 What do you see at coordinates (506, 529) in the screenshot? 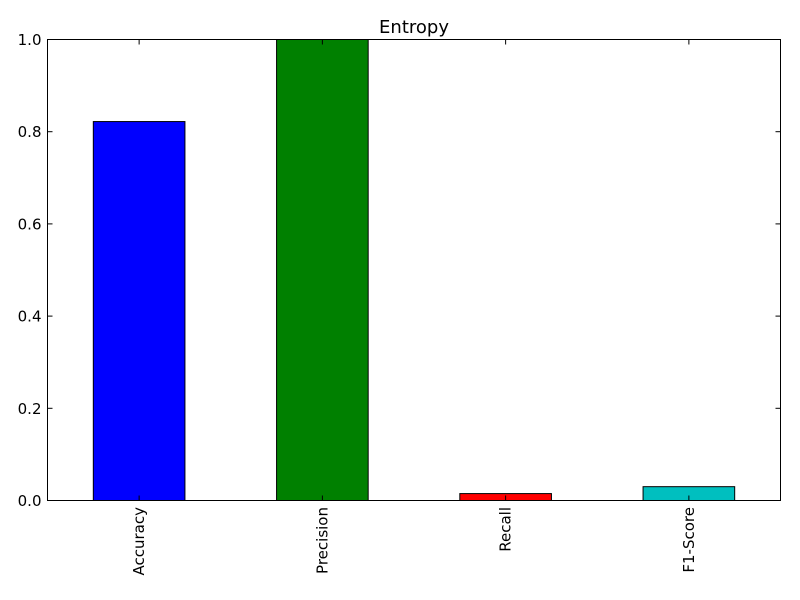
I see `x-tick-label: Recall` at bounding box center [506, 529].